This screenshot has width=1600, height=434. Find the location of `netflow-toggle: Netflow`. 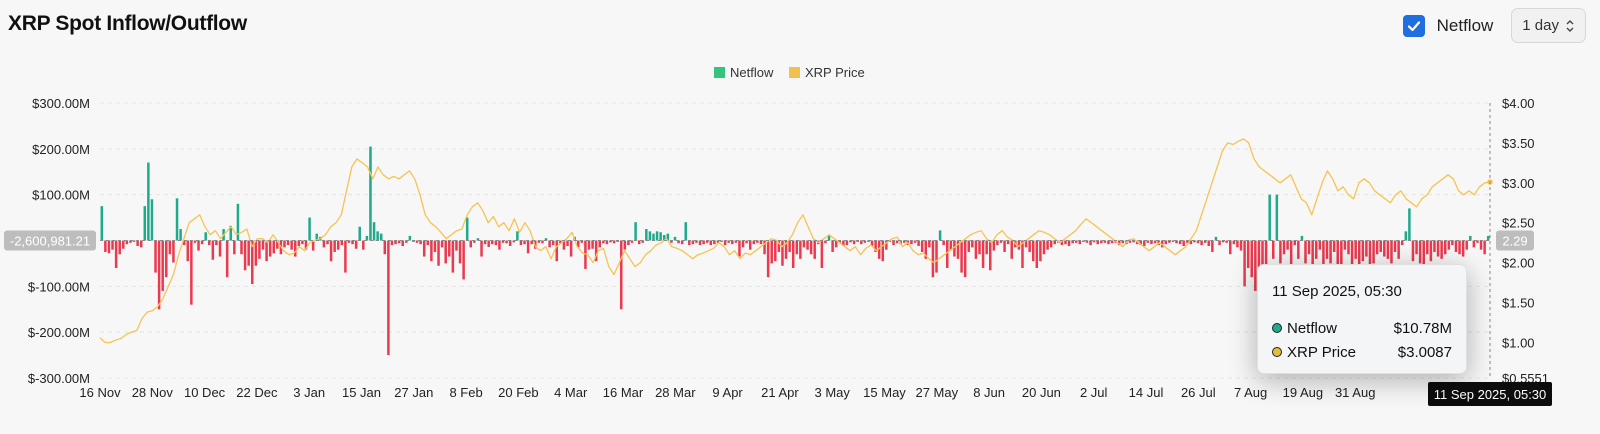

netflow-toggle: Netflow is located at coordinates (1447, 25).